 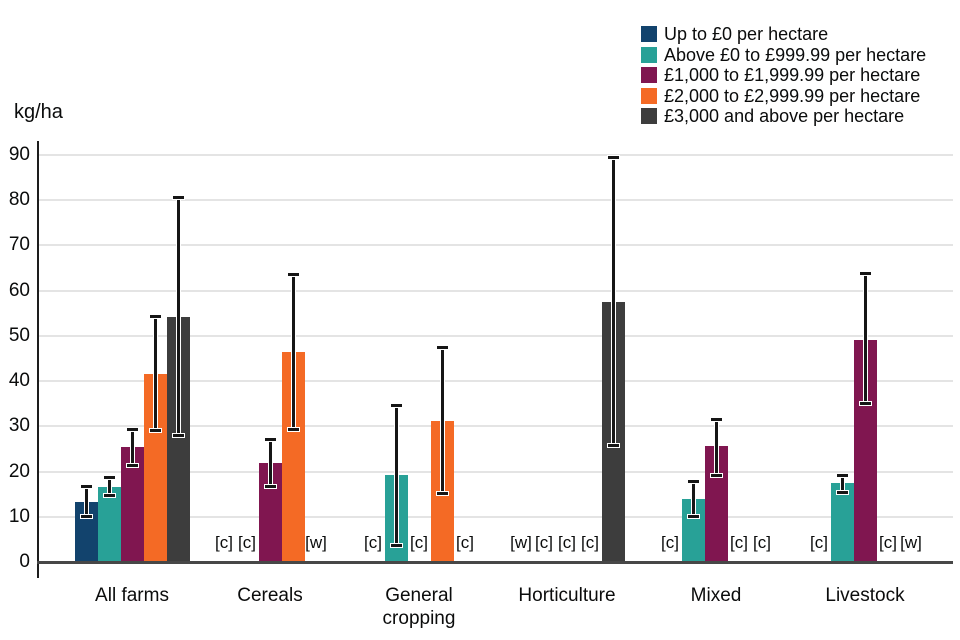 What do you see at coordinates (38, 112) in the screenshot?
I see `y-axis-unit-label: kg/ha` at bounding box center [38, 112].